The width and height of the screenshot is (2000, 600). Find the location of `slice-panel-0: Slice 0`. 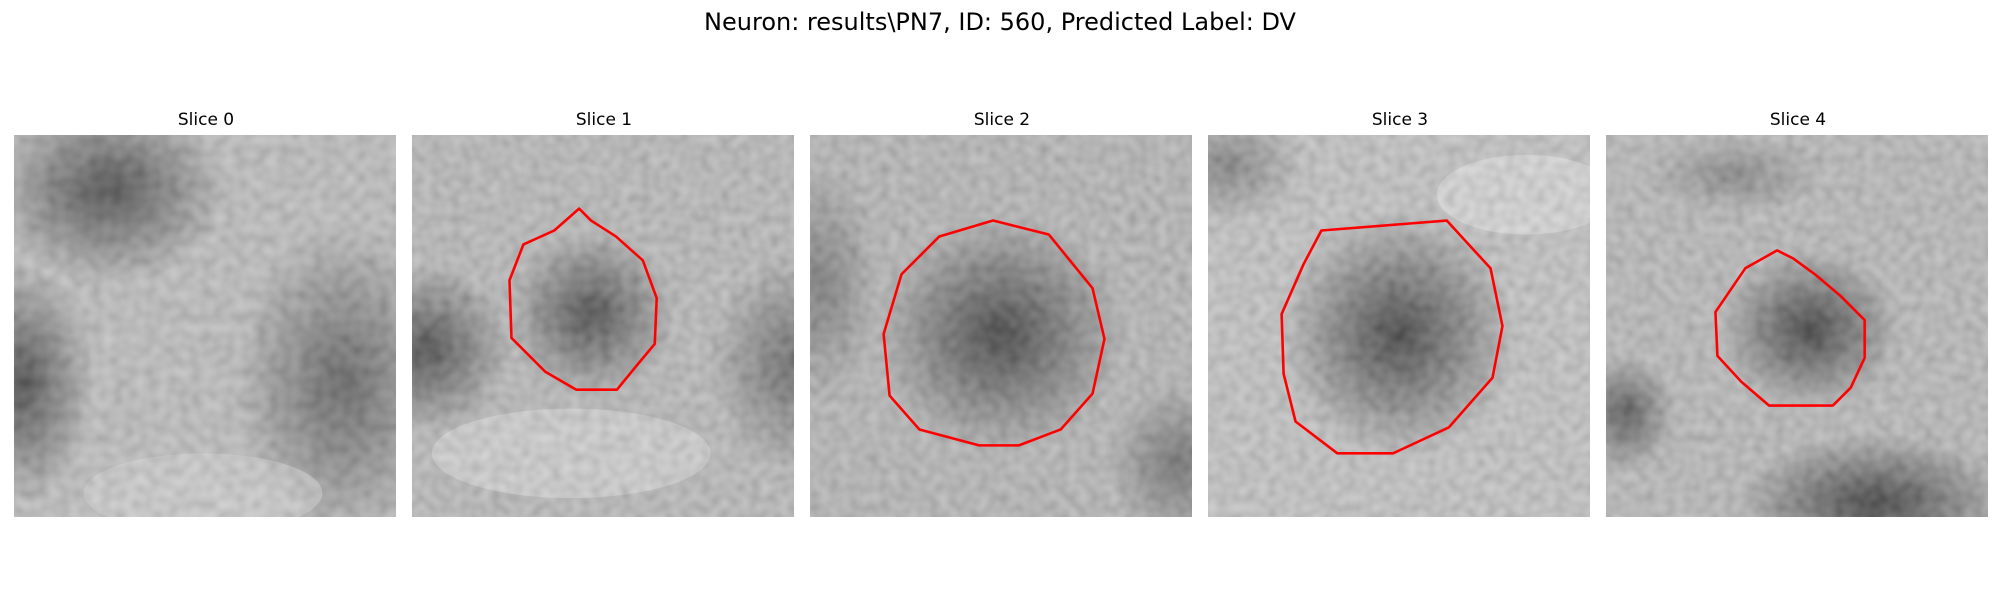

slice-panel-0: Slice 0 is located at coordinates (206, 312).